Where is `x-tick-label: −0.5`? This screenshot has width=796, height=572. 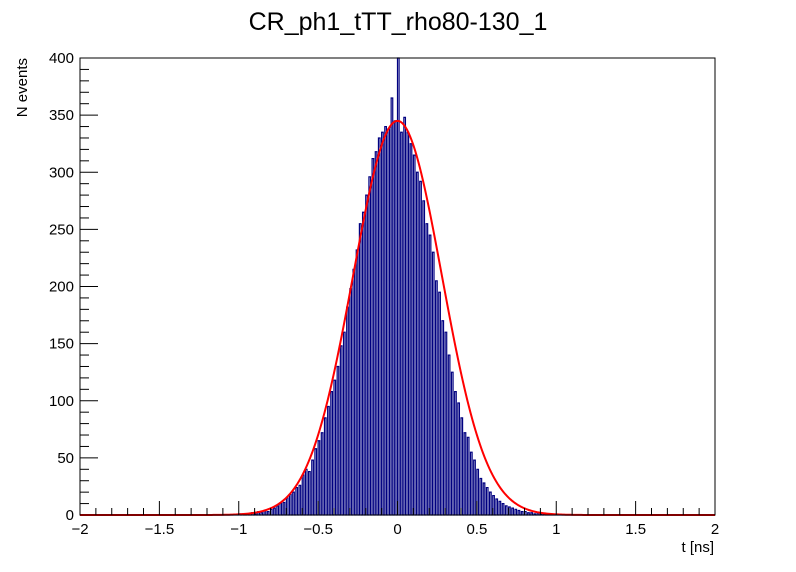 x-tick-label: −0.5 is located at coordinates (318, 529).